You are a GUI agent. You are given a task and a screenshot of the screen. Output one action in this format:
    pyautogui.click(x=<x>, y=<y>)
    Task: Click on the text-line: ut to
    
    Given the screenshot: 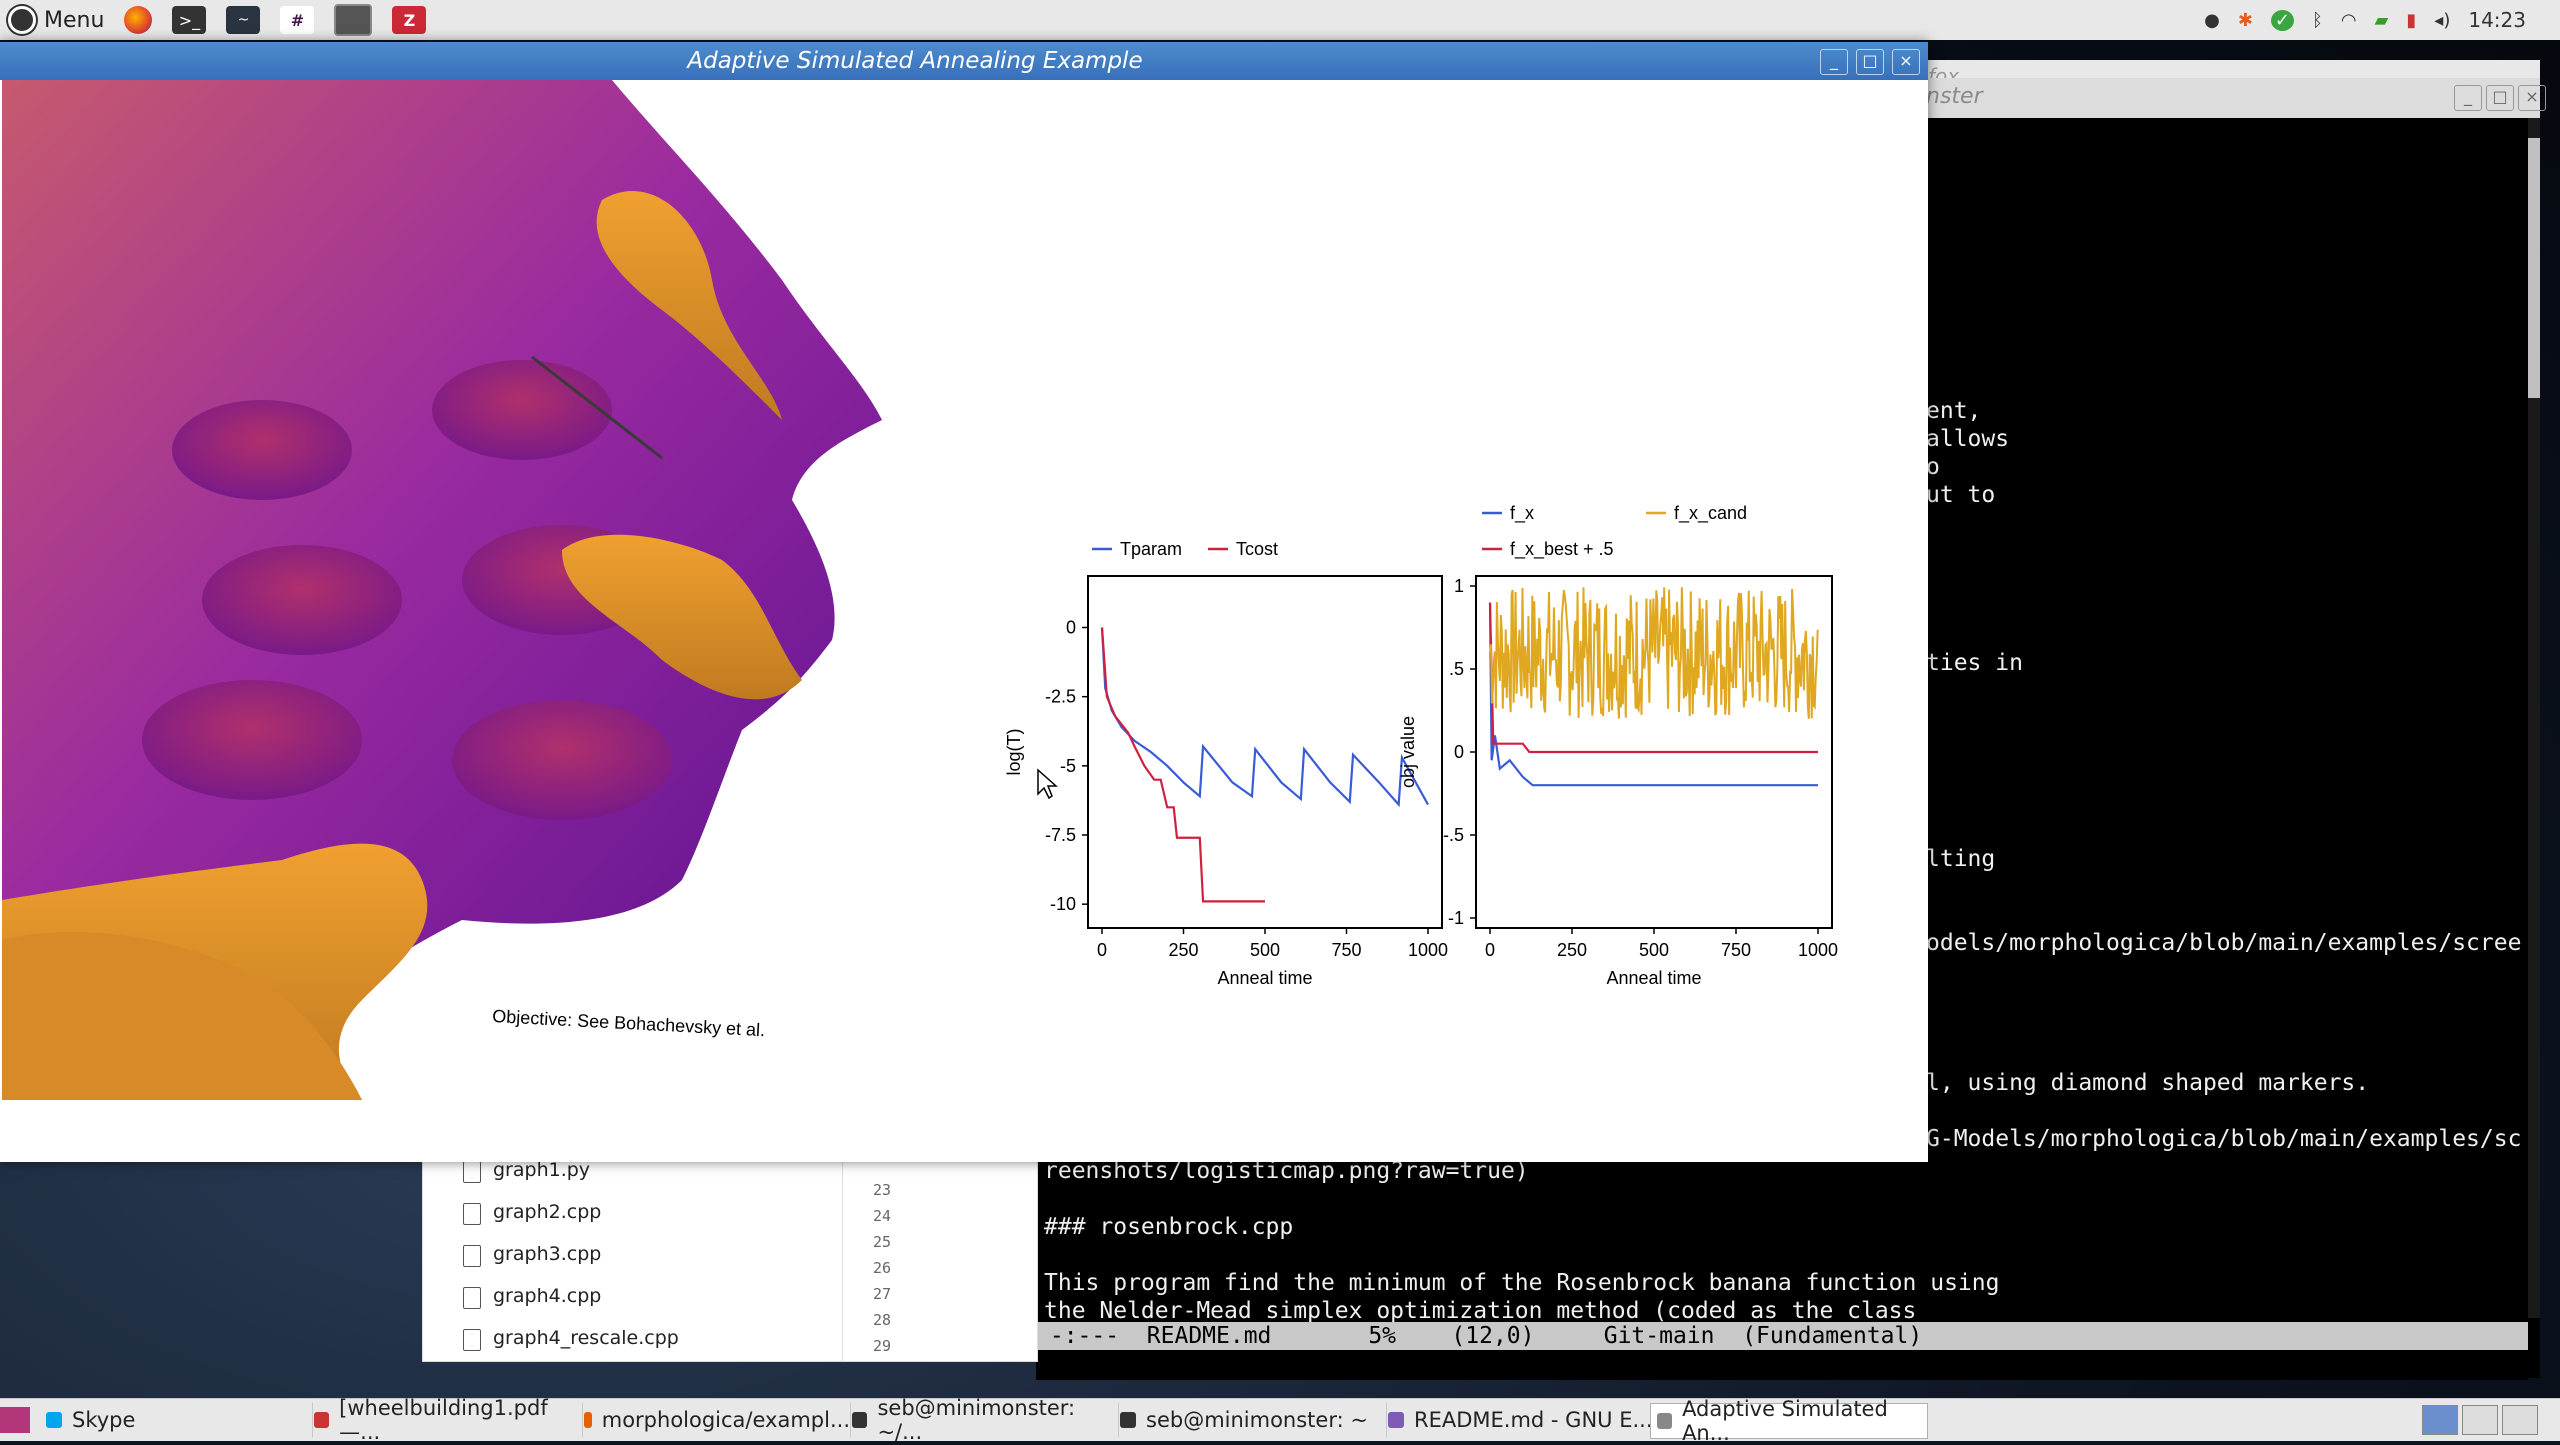 What is the action you would take?
    pyautogui.click(x=1961, y=495)
    